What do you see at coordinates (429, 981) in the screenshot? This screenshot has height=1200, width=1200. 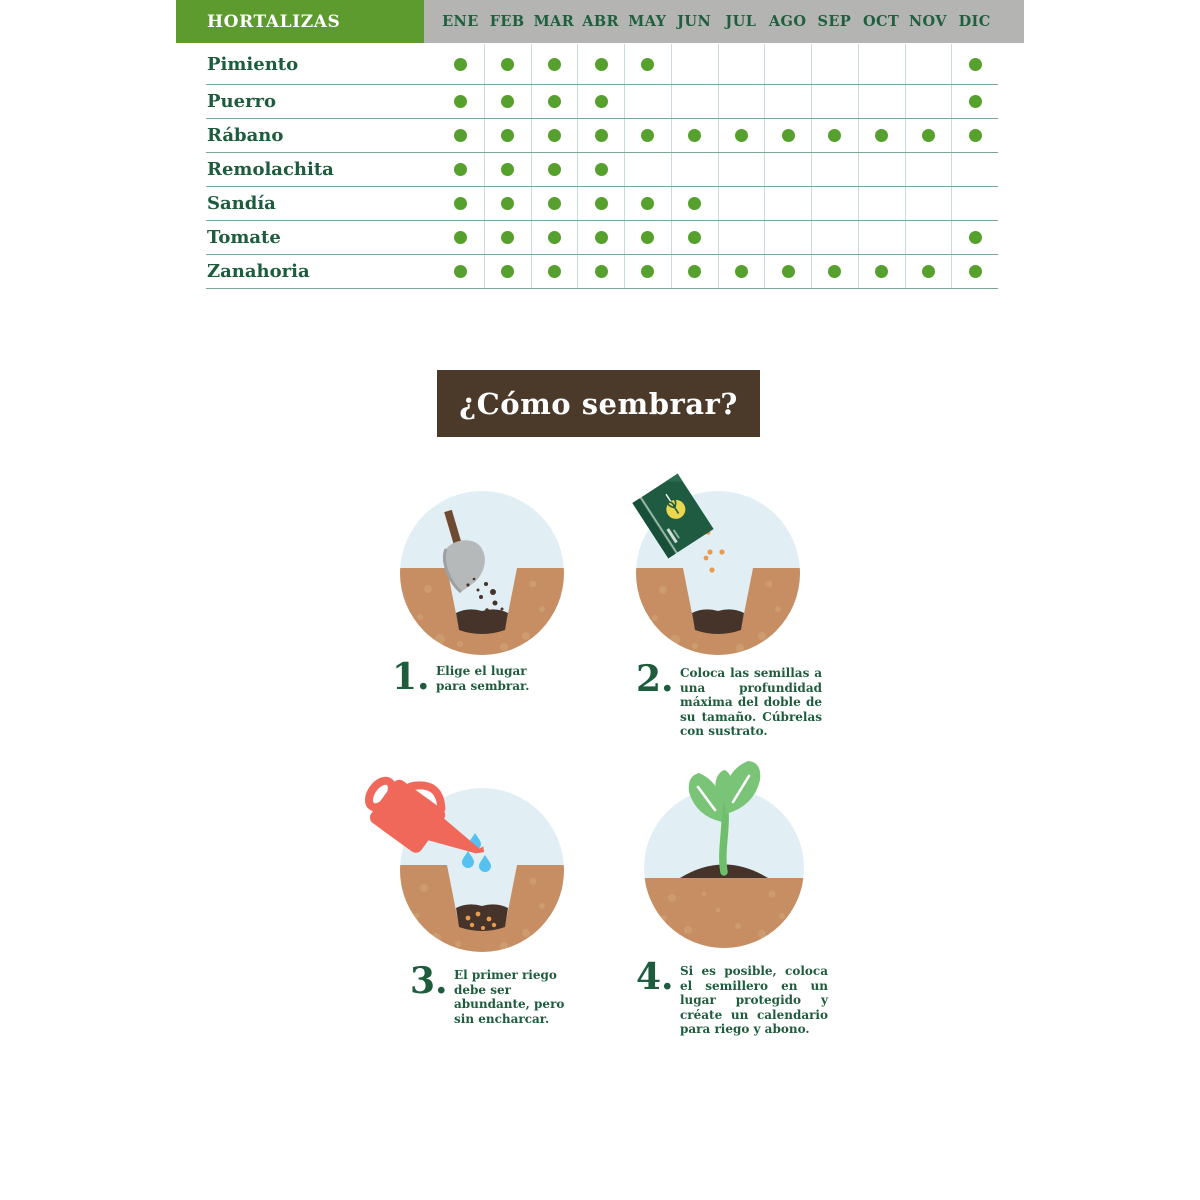 I see `step-3-number: 3.` at bounding box center [429, 981].